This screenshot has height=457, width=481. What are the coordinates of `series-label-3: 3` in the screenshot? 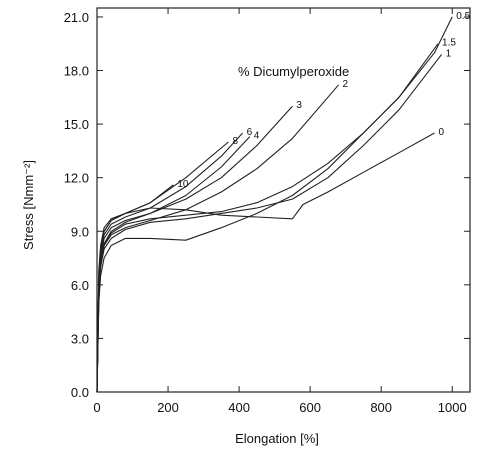 It's located at (299, 105).